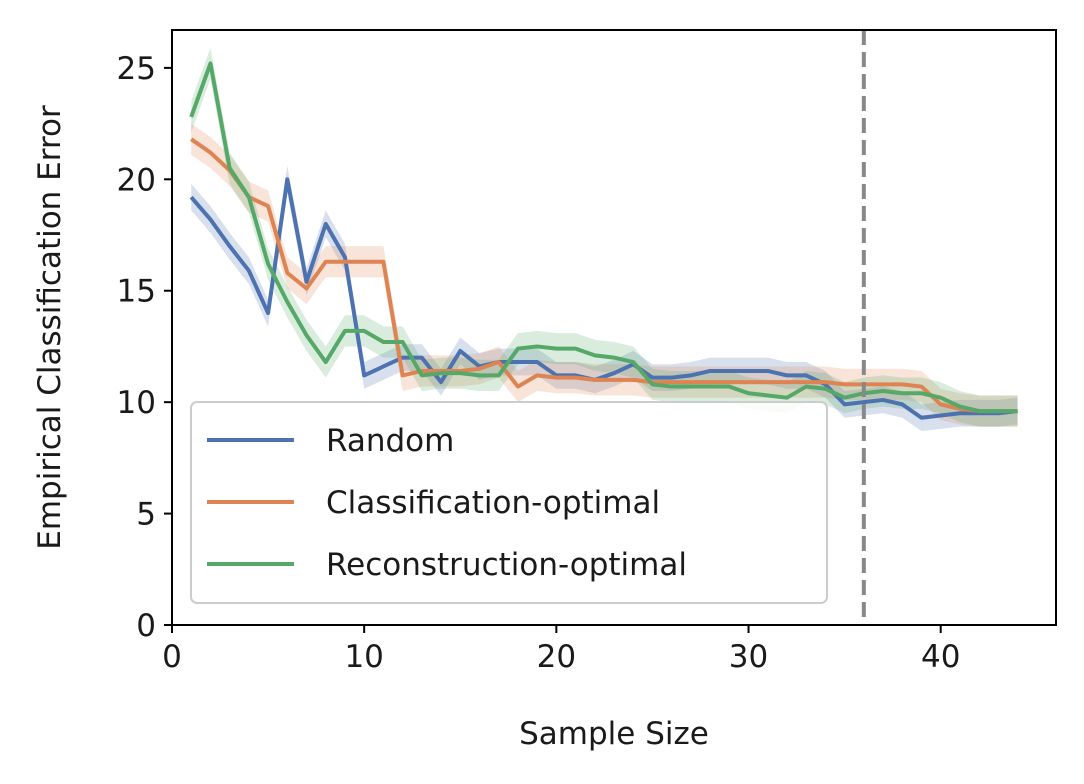 The height and width of the screenshot is (784, 1084). I want to click on y-tick-label: 0, so click(146, 626).